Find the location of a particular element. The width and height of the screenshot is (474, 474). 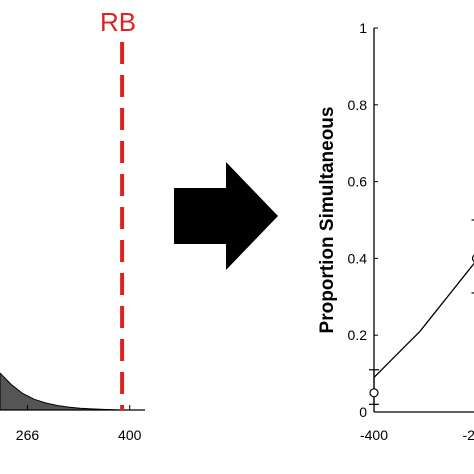

right-y-tick-label: 0.2 is located at coordinates (358, 335).